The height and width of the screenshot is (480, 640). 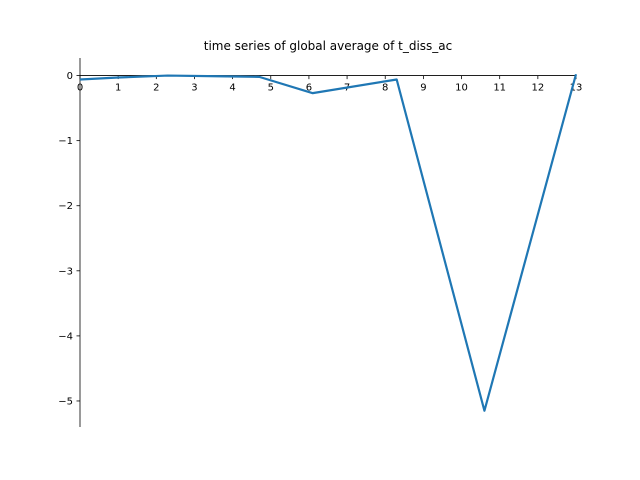 What do you see at coordinates (499, 88) in the screenshot?
I see `x-tick-label: 11` at bounding box center [499, 88].